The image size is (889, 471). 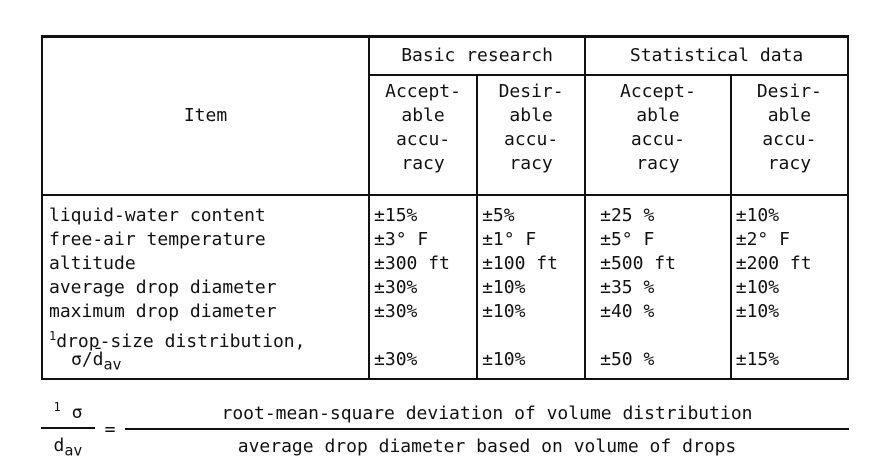 What do you see at coordinates (110, 430) in the screenshot?
I see `footnote-equals: =` at bounding box center [110, 430].